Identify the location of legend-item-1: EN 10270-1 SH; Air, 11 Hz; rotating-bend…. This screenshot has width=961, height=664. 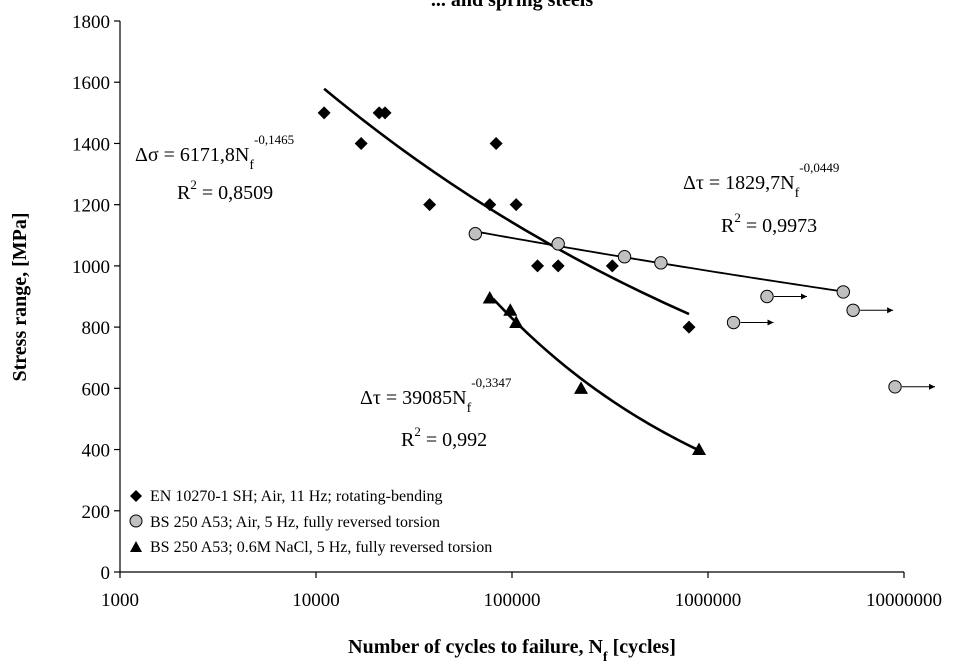
(286, 496).